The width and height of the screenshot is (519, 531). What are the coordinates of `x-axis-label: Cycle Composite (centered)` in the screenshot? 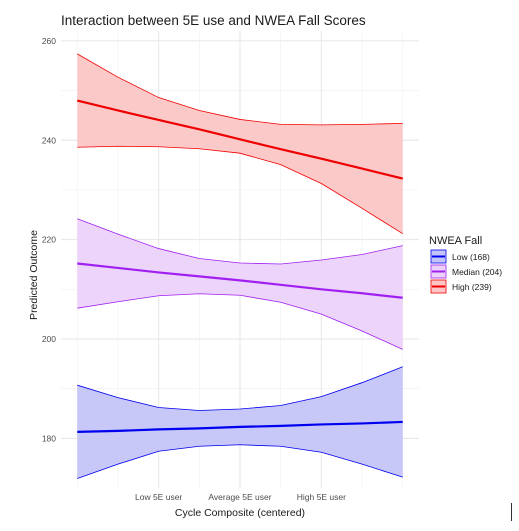 It's located at (240, 513).